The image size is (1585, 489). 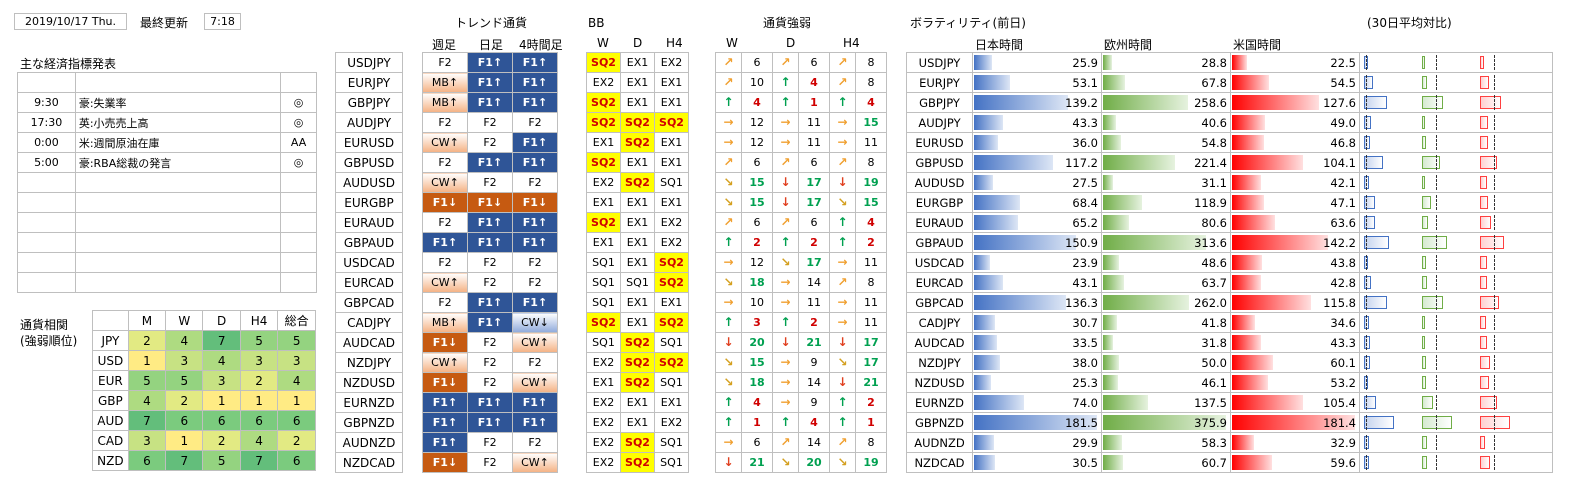 I want to click on vol-eu-cell: 54.8, so click(x=1166, y=142).